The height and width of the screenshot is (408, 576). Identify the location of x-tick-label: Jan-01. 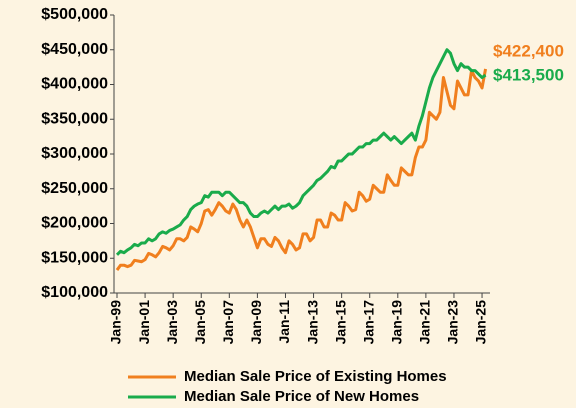
(144, 322).